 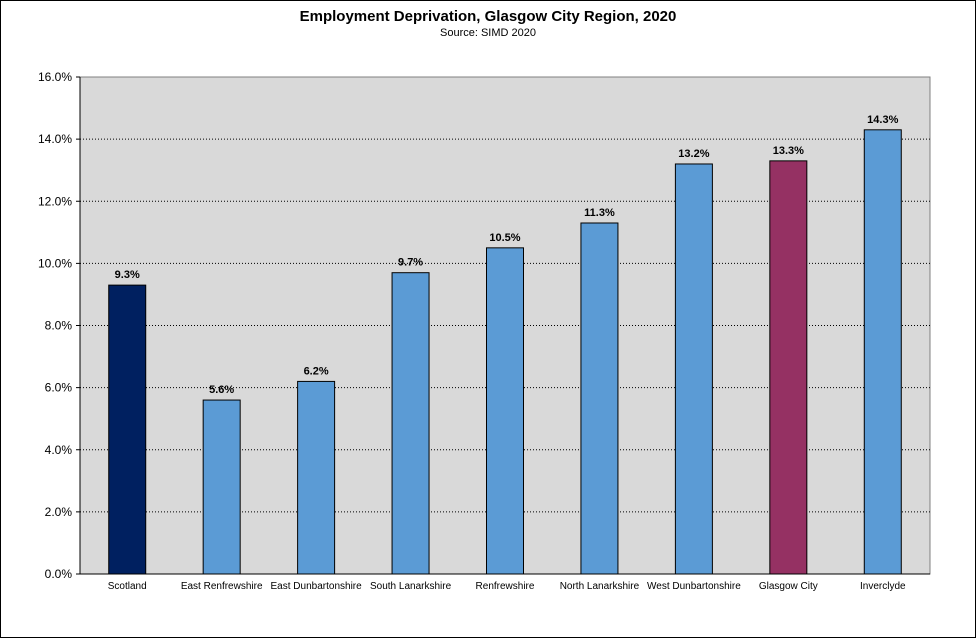 I want to click on x-tick-label: East Dunbartonshire, so click(x=317, y=586).